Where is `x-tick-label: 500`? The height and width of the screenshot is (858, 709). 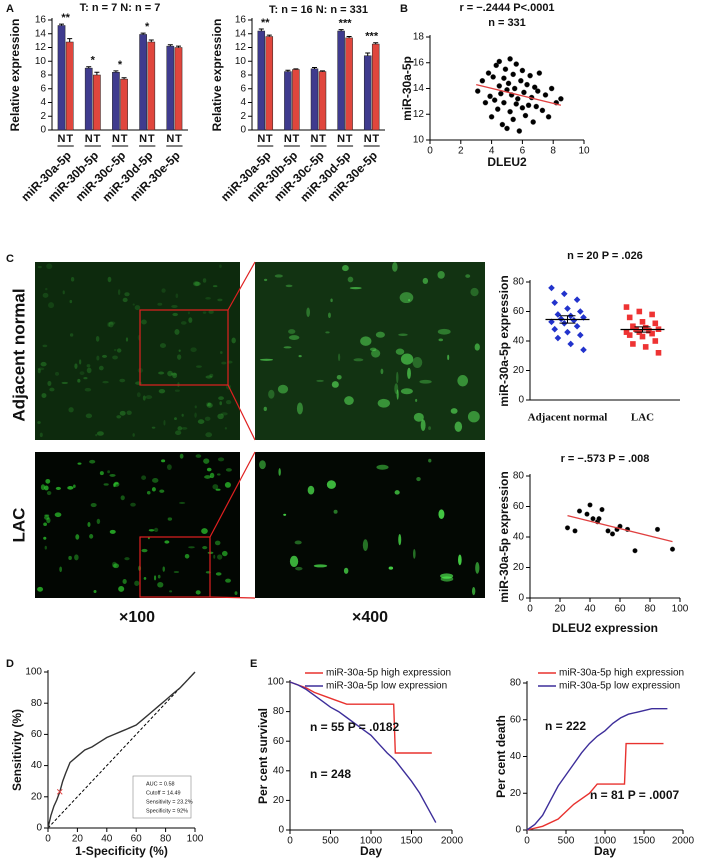
x-tick-label: 500 is located at coordinates (330, 841).